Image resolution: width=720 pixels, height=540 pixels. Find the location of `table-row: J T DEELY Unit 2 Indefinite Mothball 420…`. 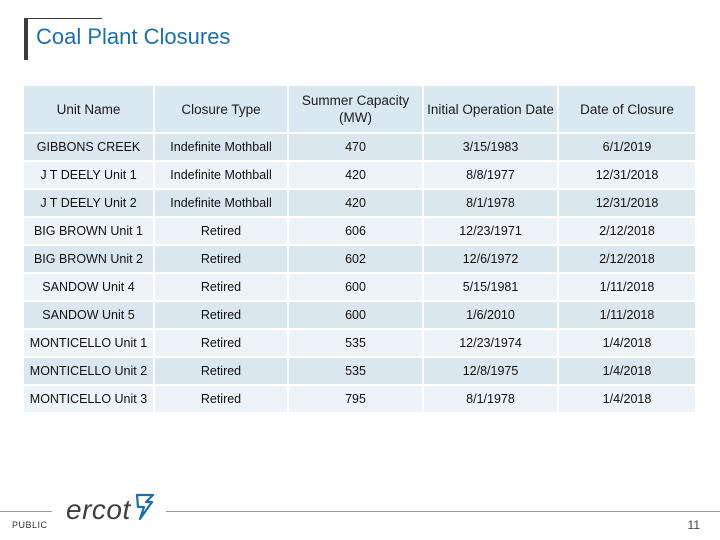

table-row: J T DEELY Unit 2 Indefinite Mothball 420… is located at coordinates (360, 204).